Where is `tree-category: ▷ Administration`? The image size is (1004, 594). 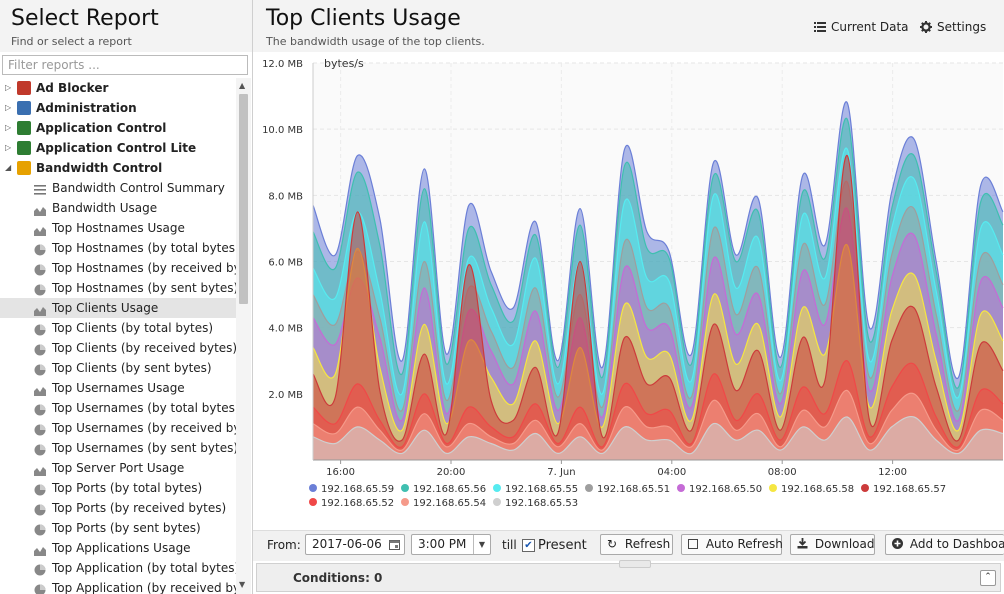
tree-category: ▷ Administration is located at coordinates (118, 108).